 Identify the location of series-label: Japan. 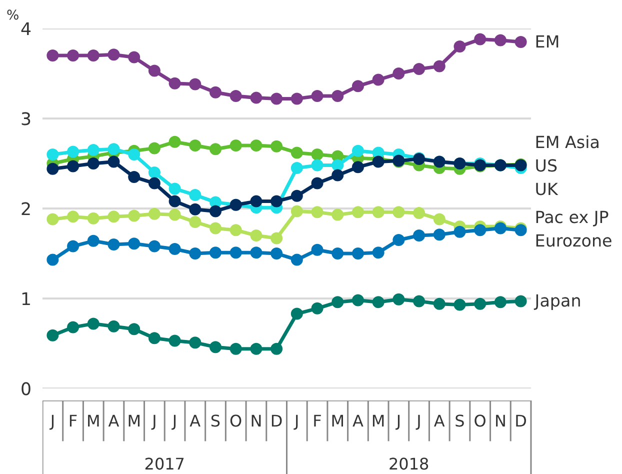
(558, 301).